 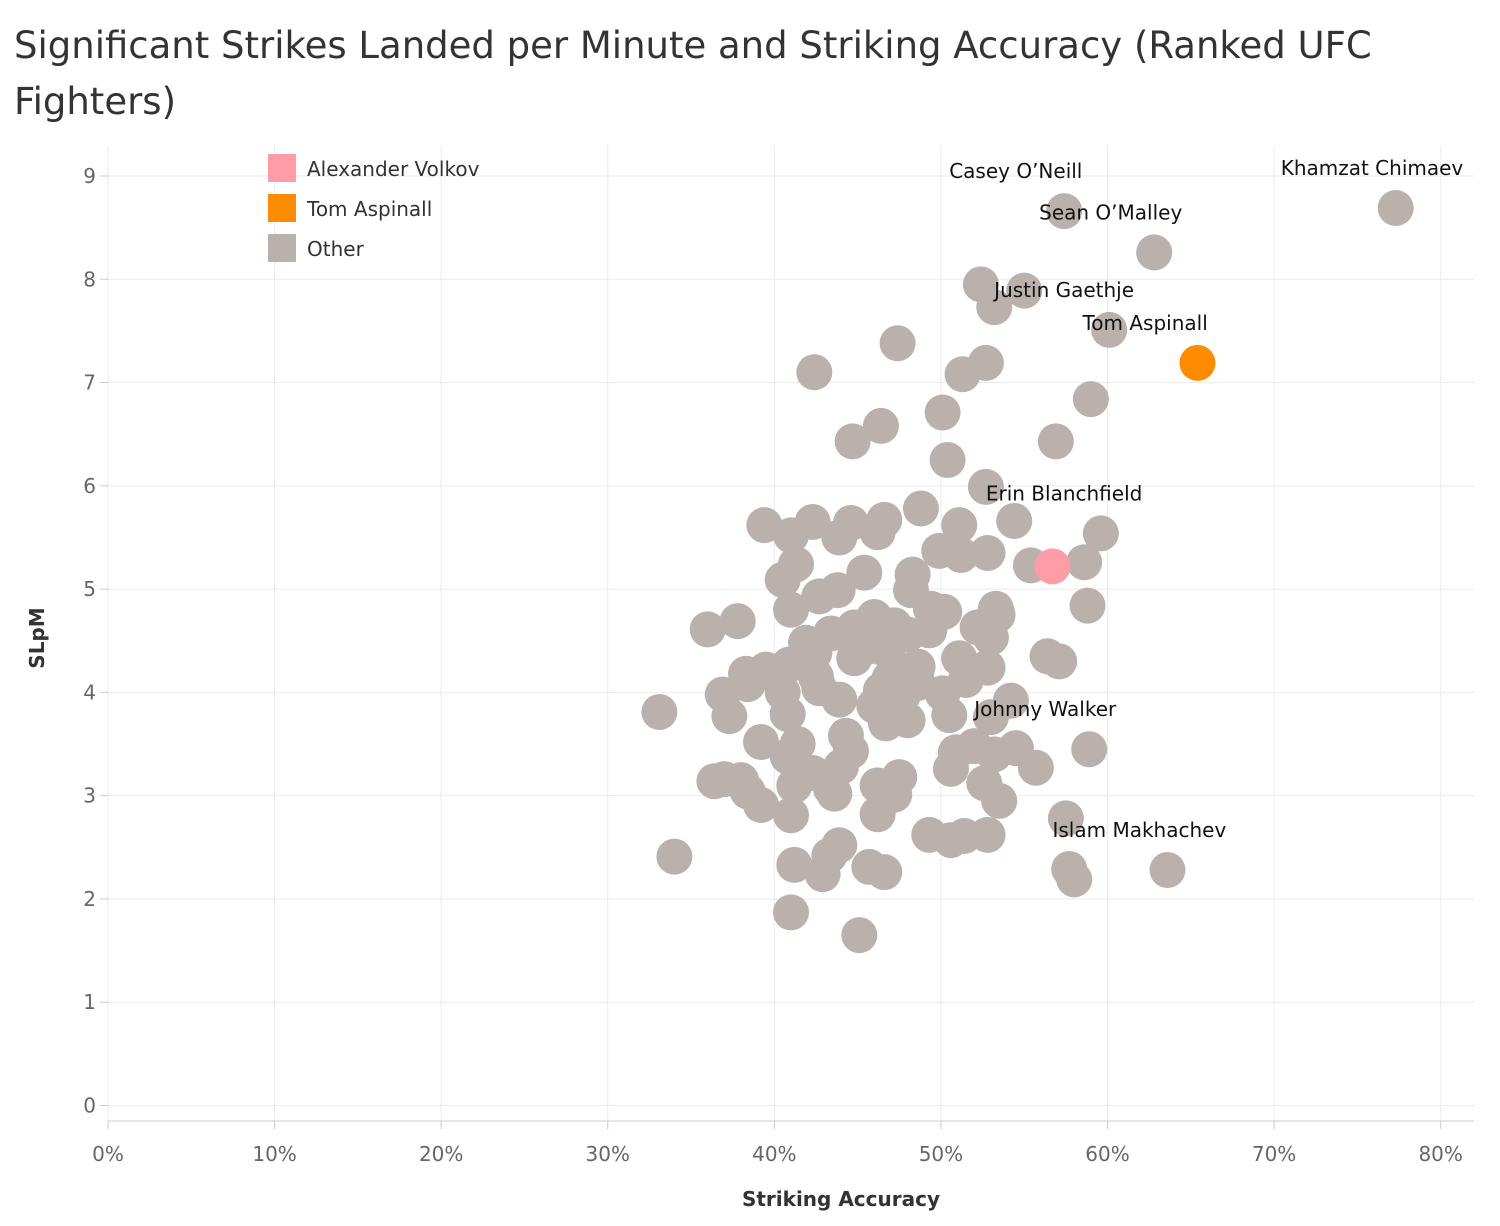 I want to click on y-tick-label: 1, so click(x=89, y=1002).